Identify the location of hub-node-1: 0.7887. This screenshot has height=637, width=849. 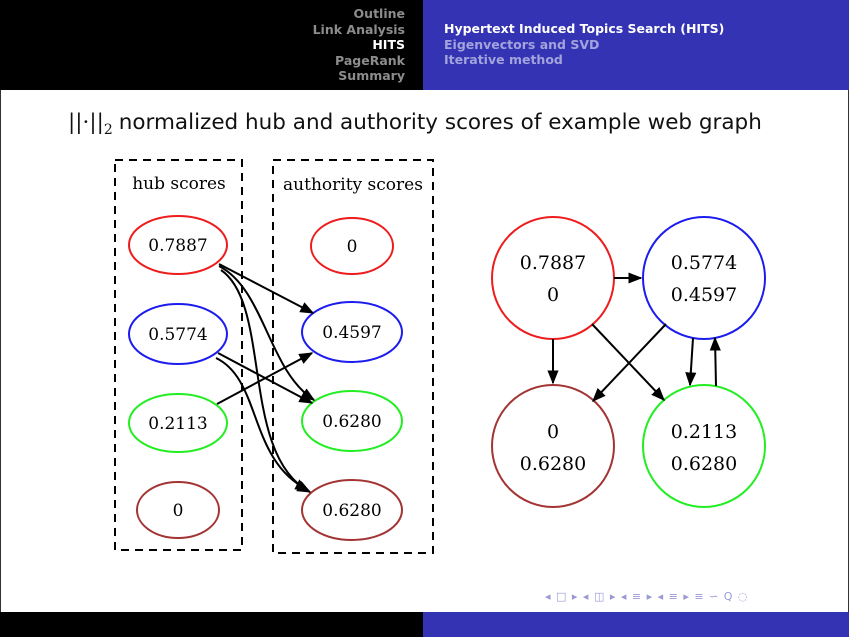
(178, 245).